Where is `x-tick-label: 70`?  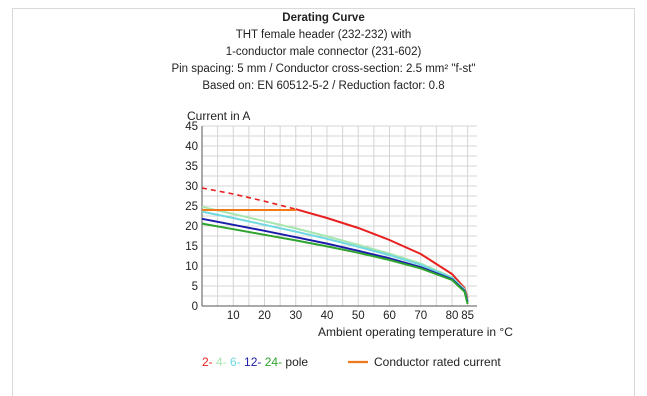
x-tick-label: 70 is located at coordinates (420, 316).